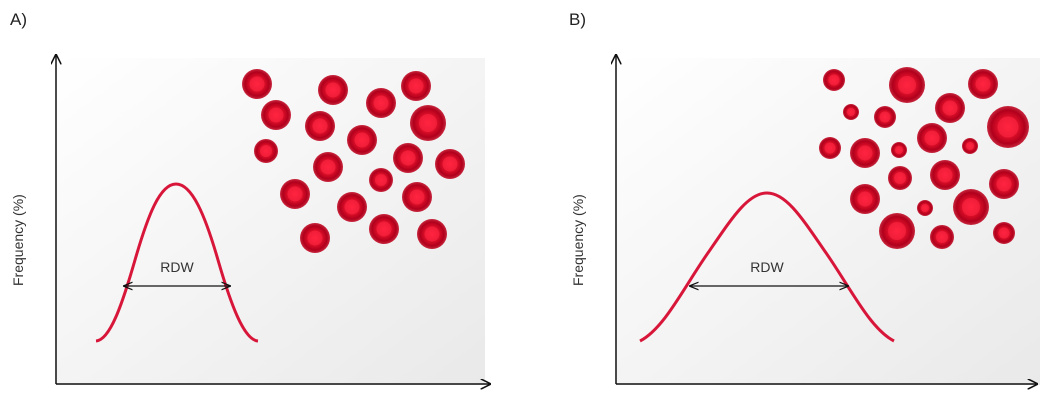  What do you see at coordinates (177, 267) in the screenshot?
I see `panel-a-rdw-label: RDW` at bounding box center [177, 267].